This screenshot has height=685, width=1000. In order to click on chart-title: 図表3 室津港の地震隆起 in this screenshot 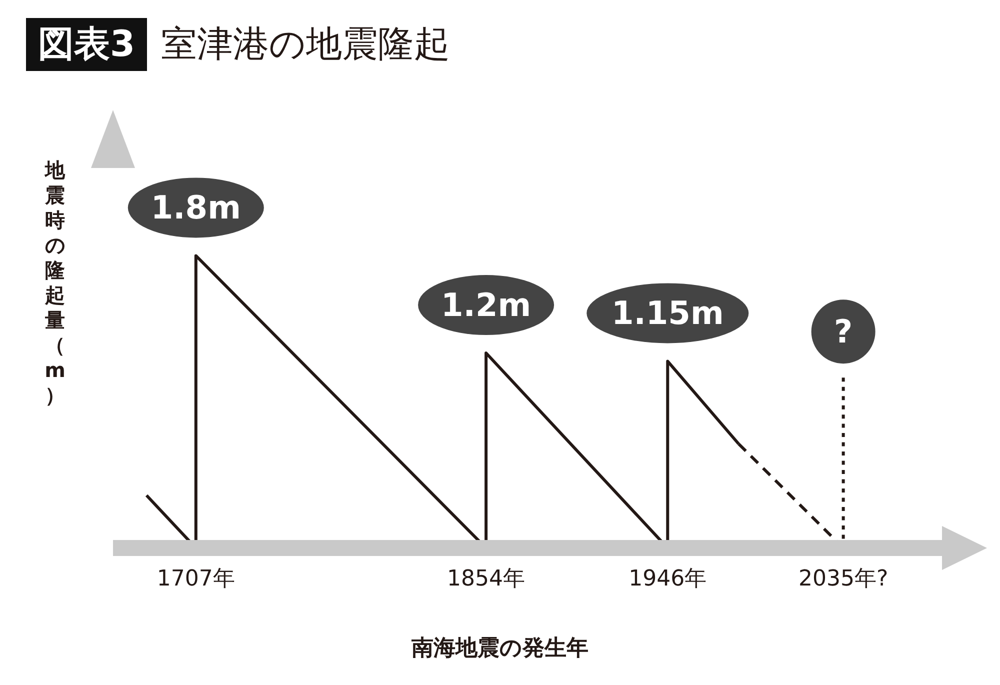, I will do `click(243, 45)`.